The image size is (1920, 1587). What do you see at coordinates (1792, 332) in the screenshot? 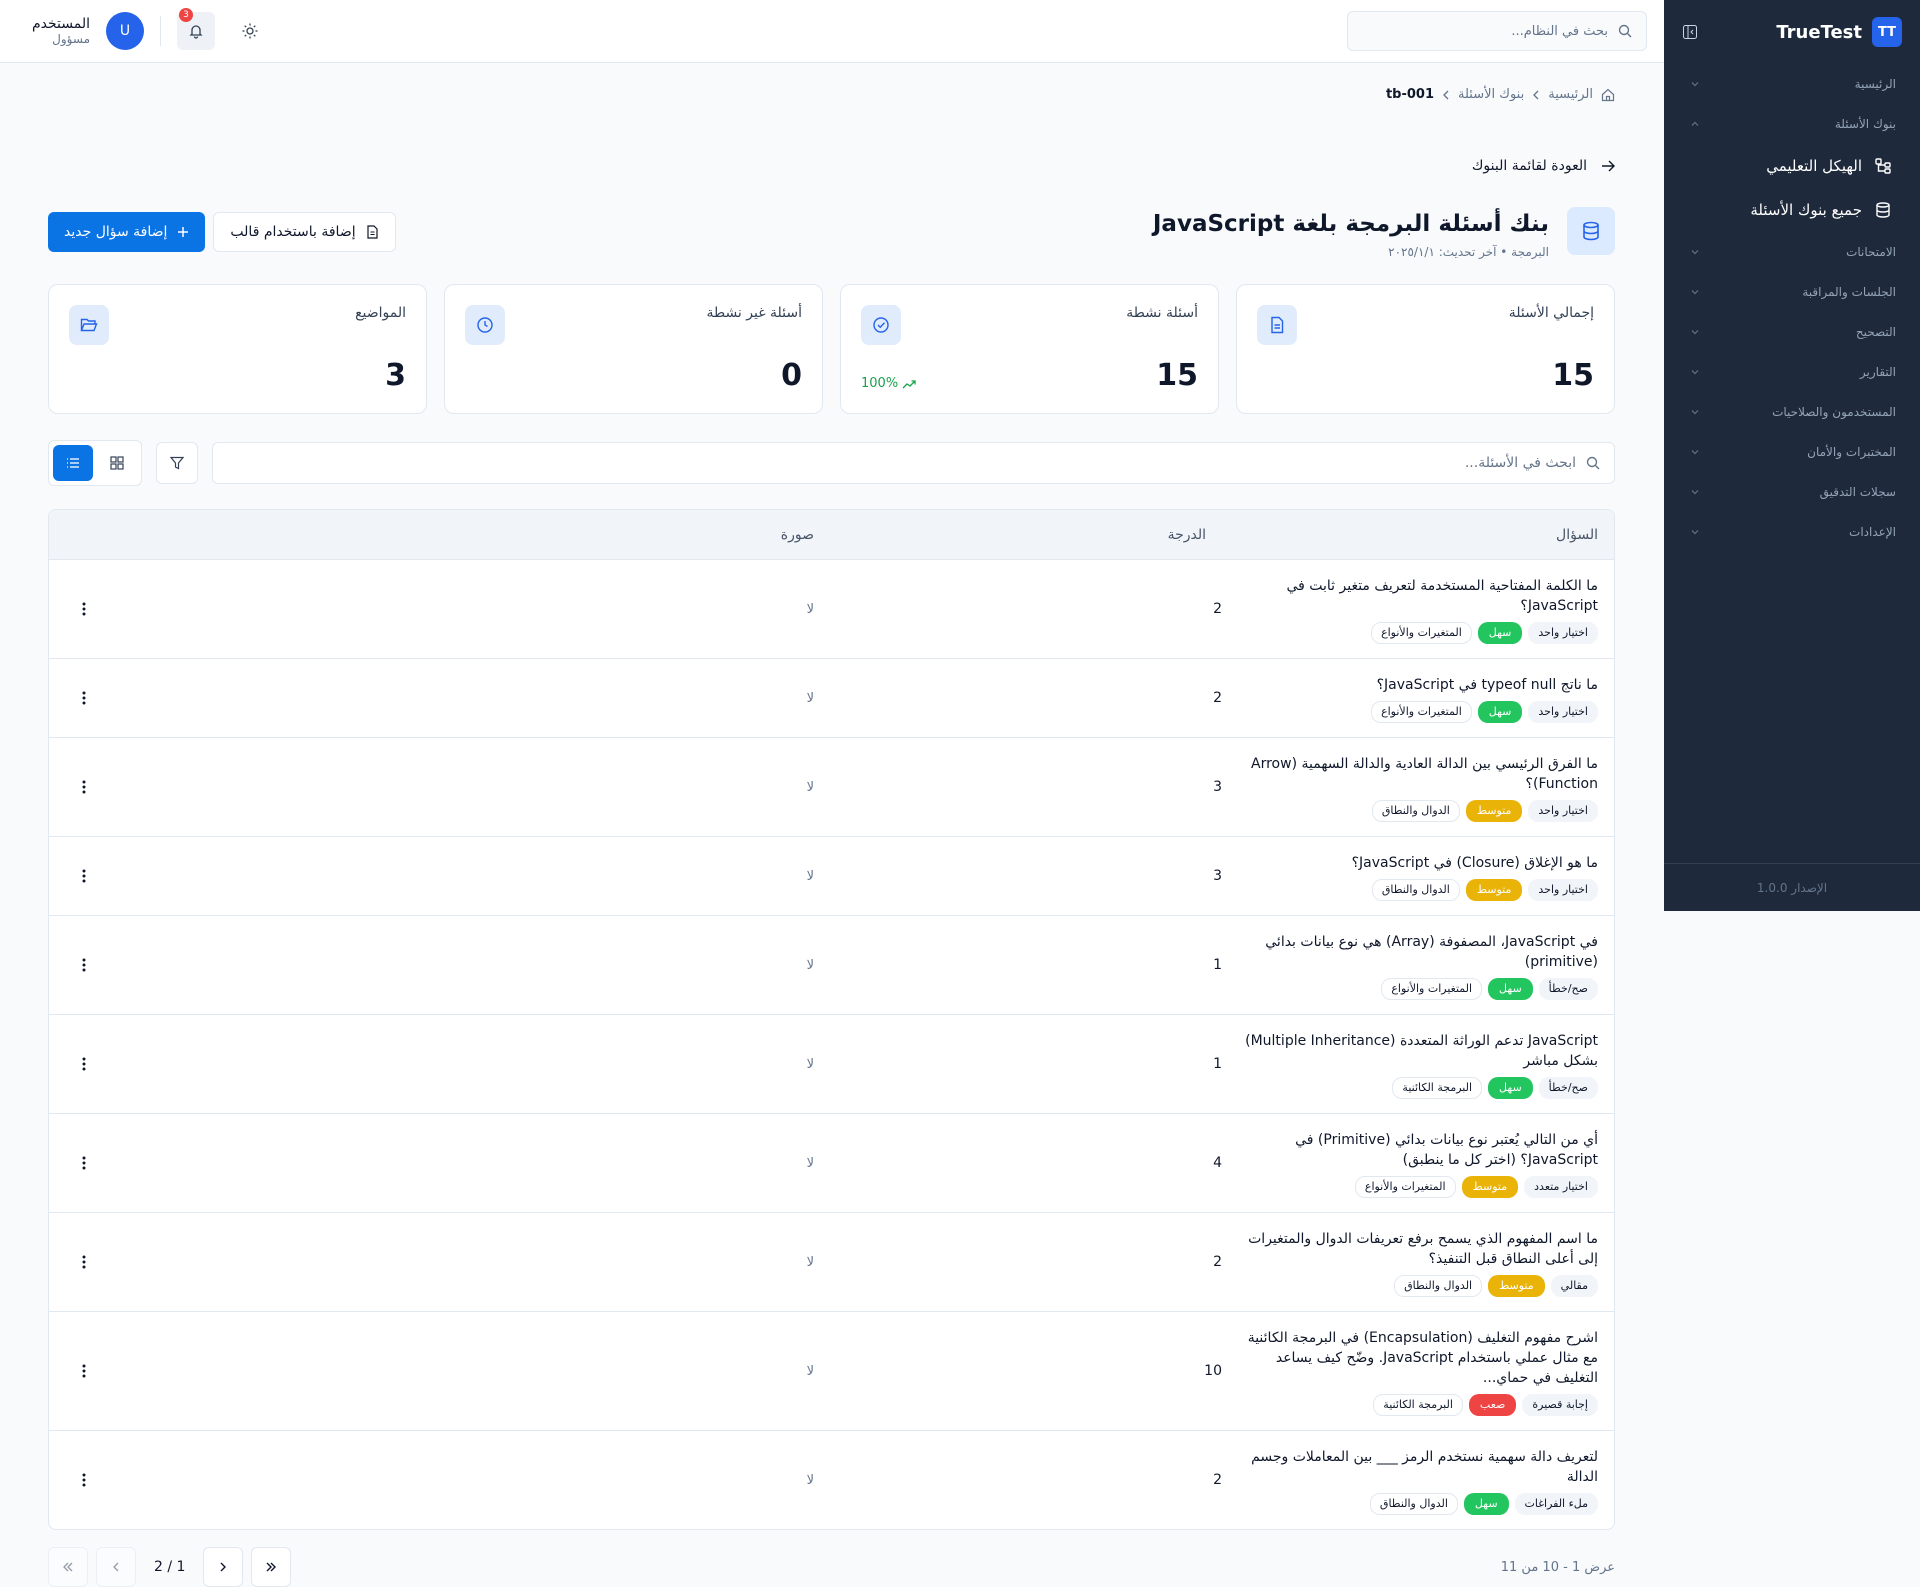
I see `nav-item: التصحيح` at bounding box center [1792, 332].